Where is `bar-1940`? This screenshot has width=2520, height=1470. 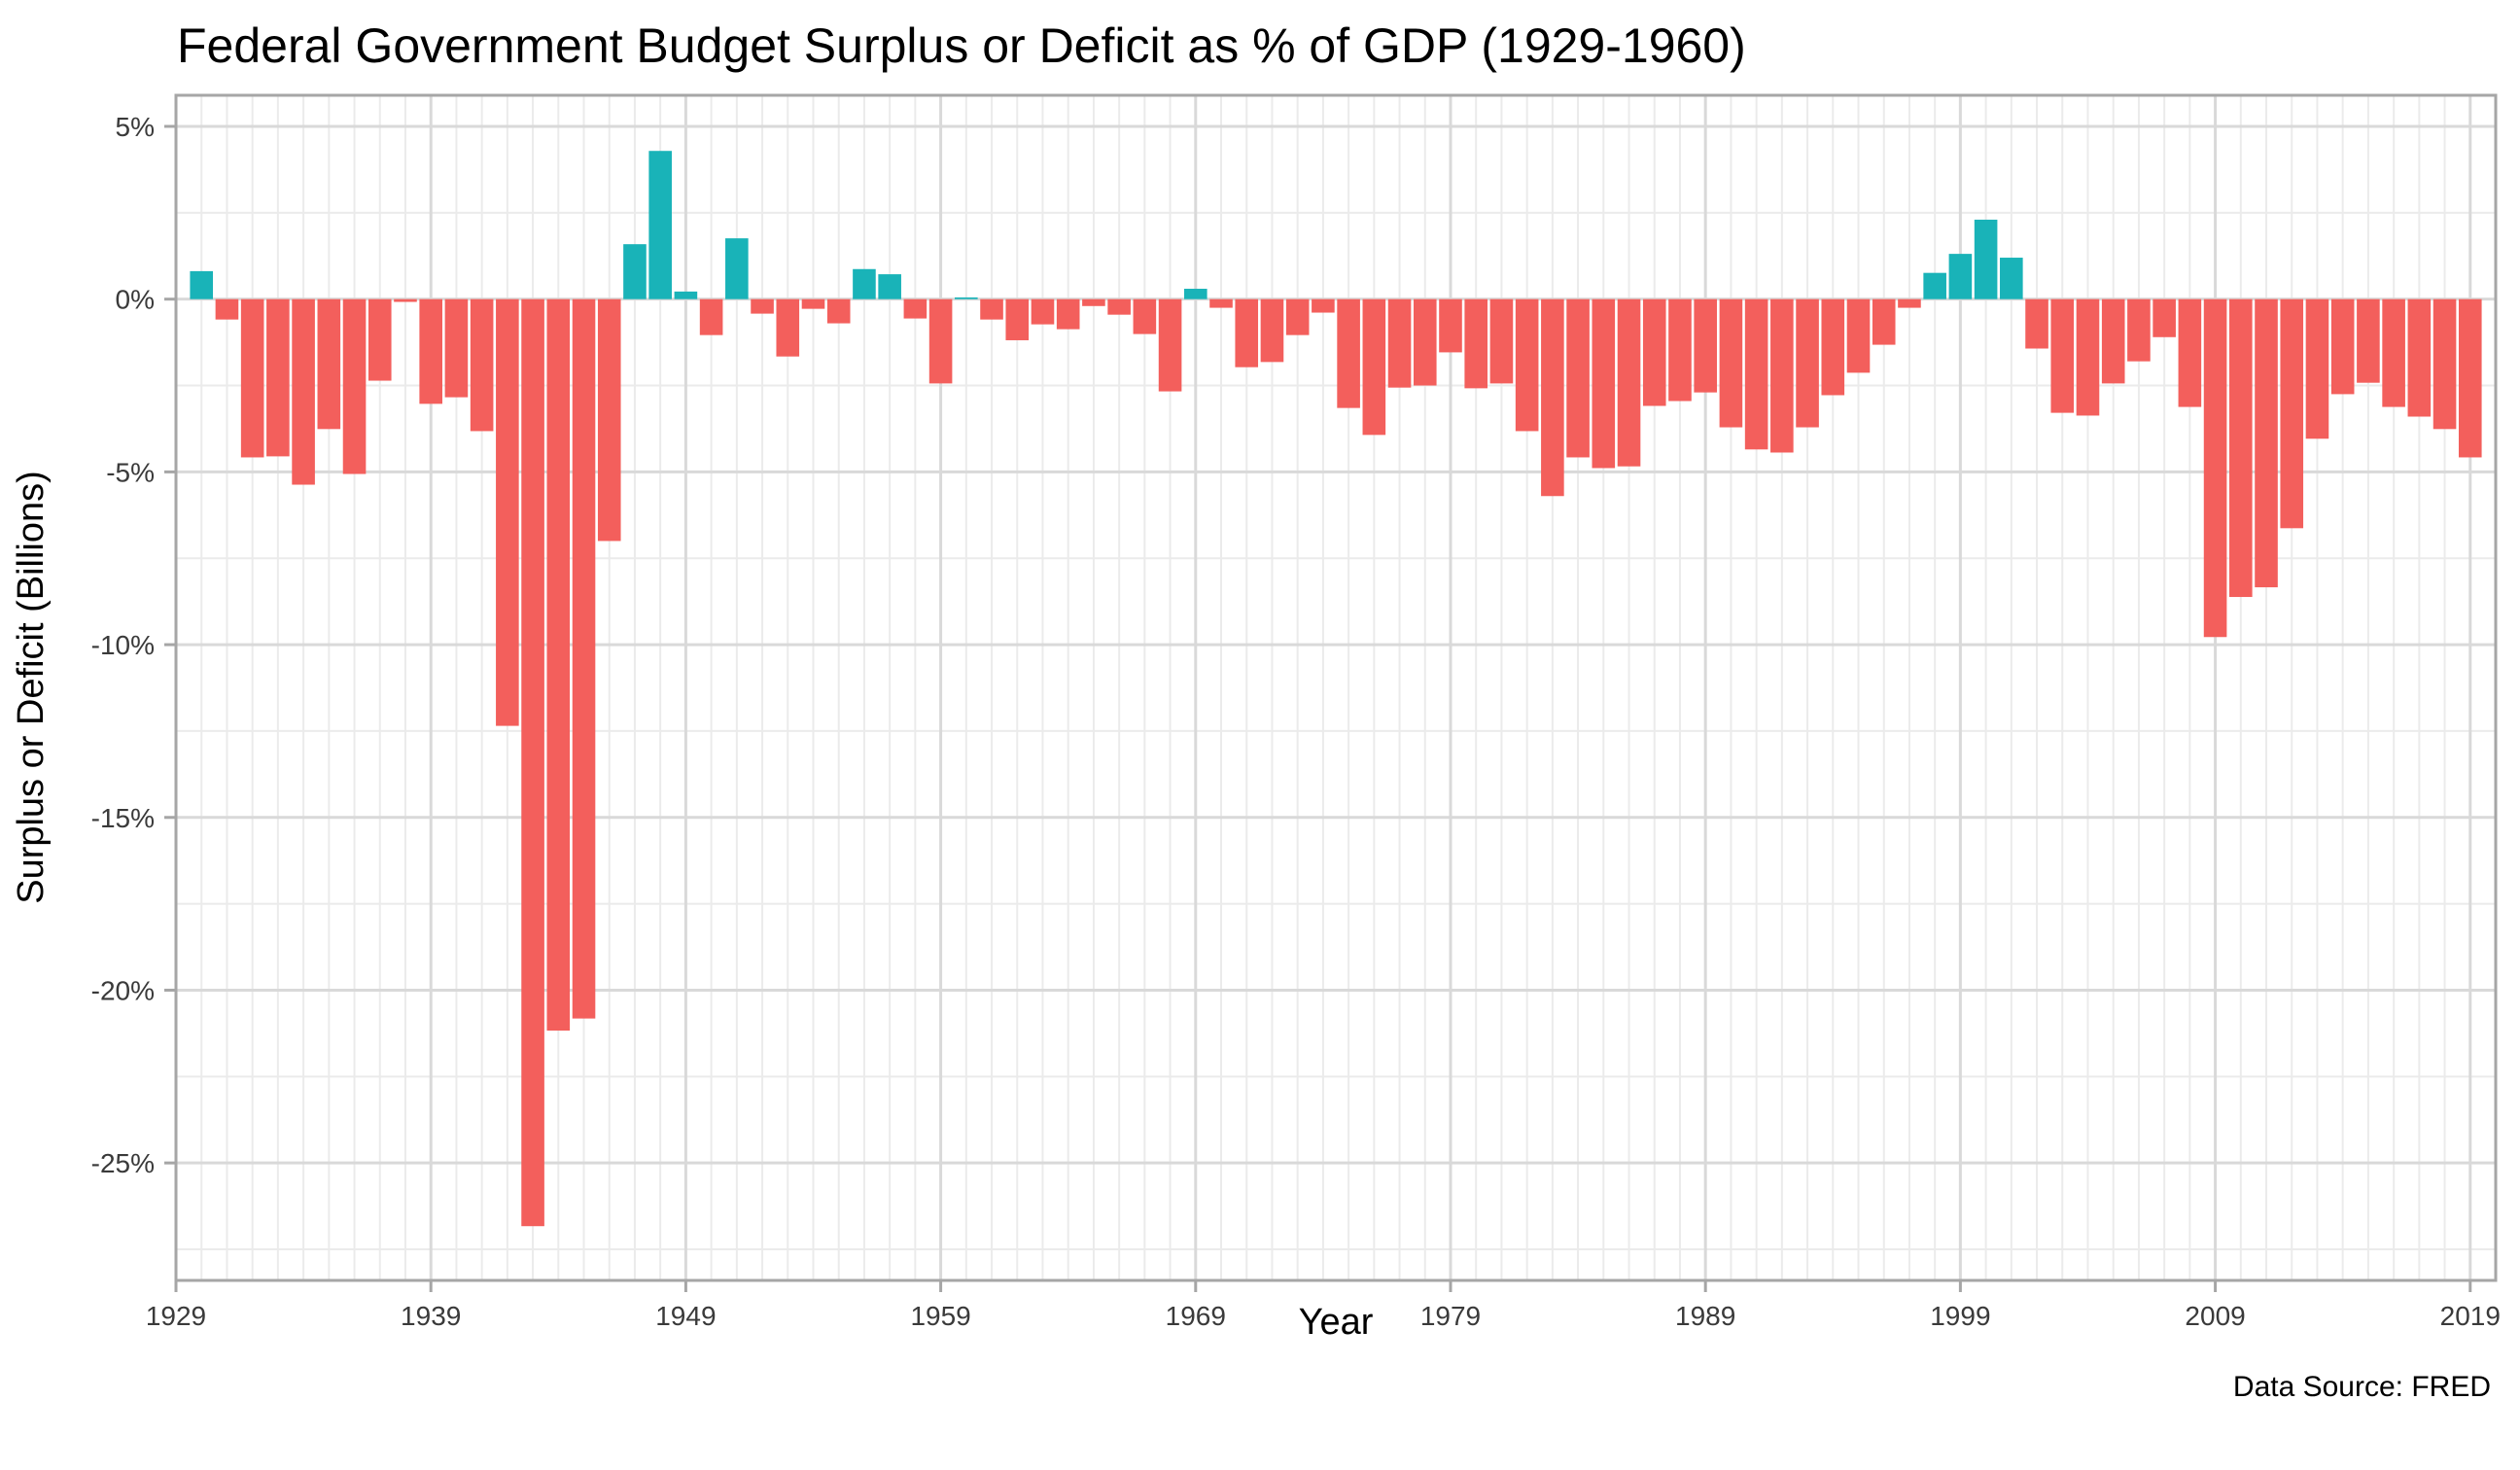
bar-1940 is located at coordinates (456, 348).